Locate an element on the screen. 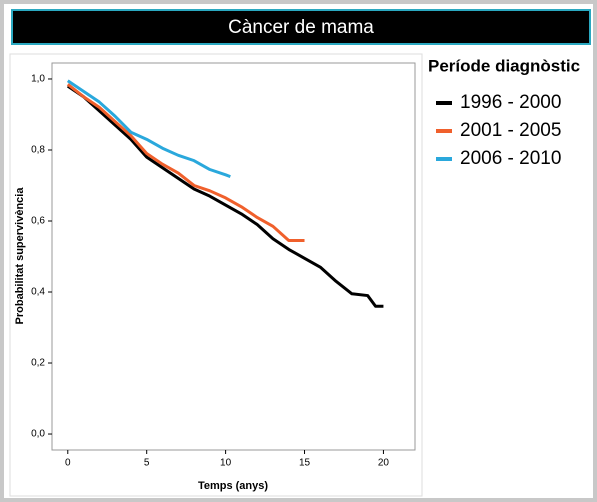 This screenshot has width=597, height=502. y-tick-label: 0,4 is located at coordinates (38, 292).